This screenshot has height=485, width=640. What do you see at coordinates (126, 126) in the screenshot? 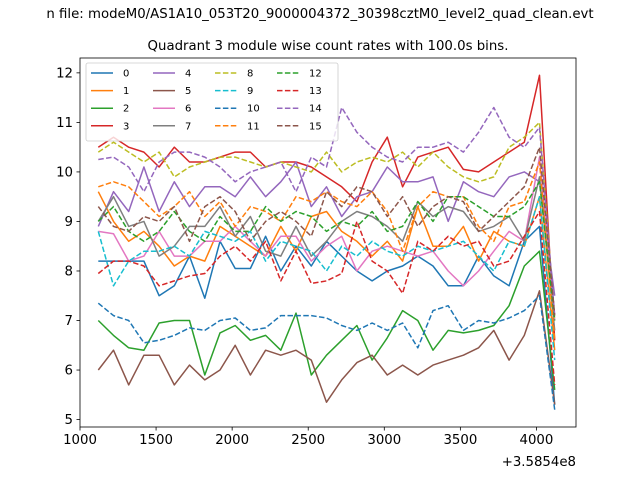
I see `legend-label-3: 3` at bounding box center [126, 126].